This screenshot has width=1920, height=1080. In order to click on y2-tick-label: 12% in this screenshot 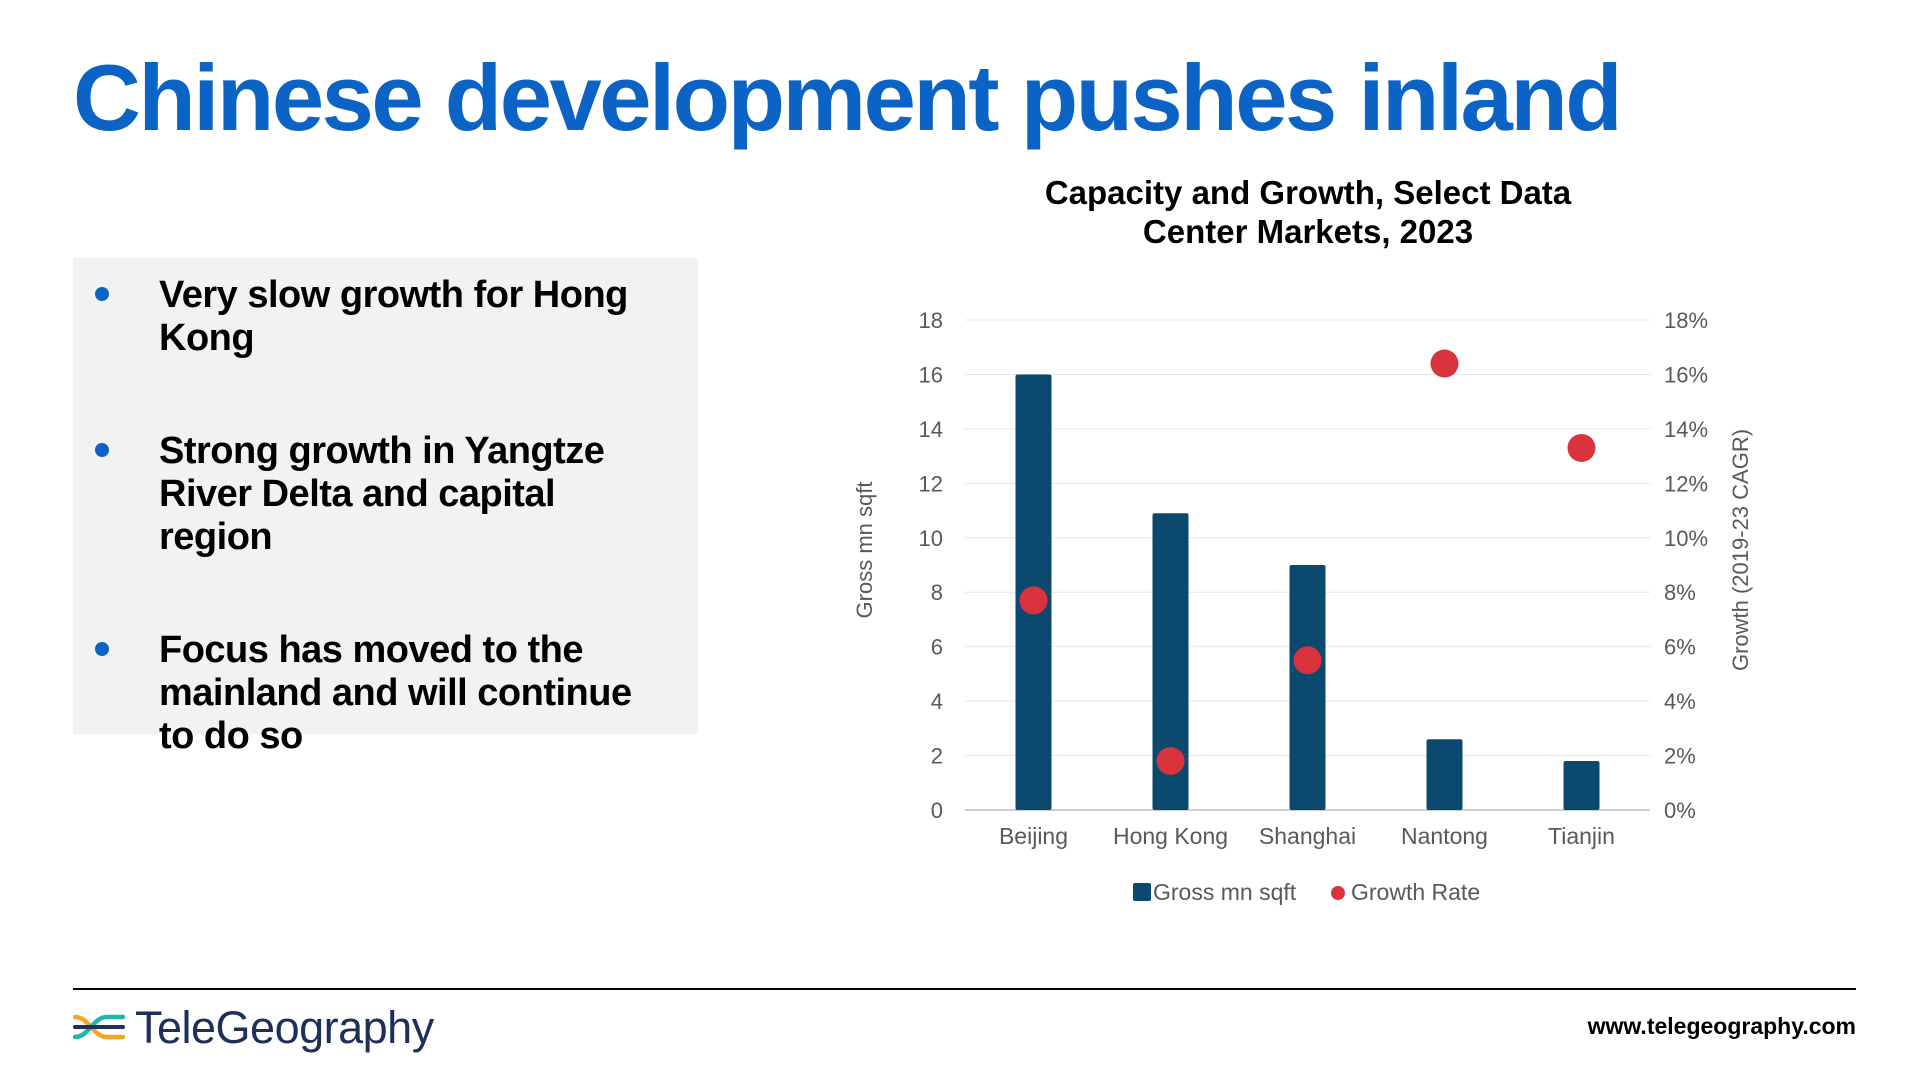, I will do `click(1686, 483)`.